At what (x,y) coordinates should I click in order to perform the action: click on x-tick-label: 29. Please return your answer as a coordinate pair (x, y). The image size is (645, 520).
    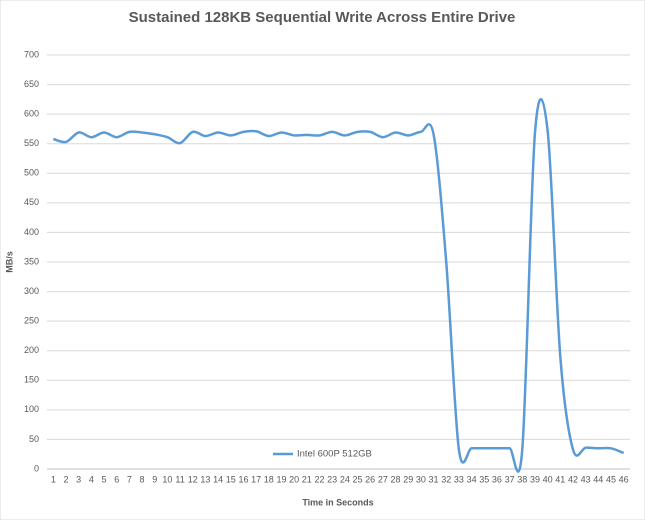
    Looking at the image, I should click on (408, 479).